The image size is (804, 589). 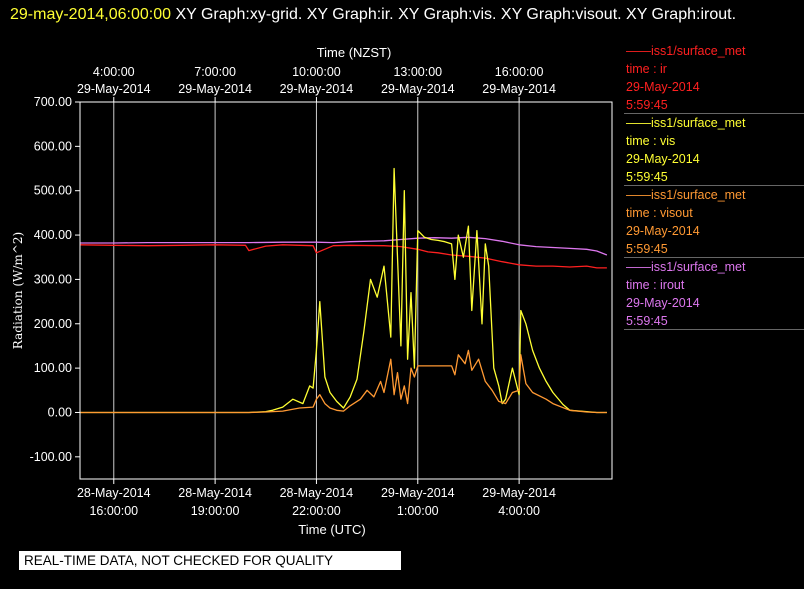 I want to click on x-tick-time-utc: 16:00:00, so click(x=113, y=511).